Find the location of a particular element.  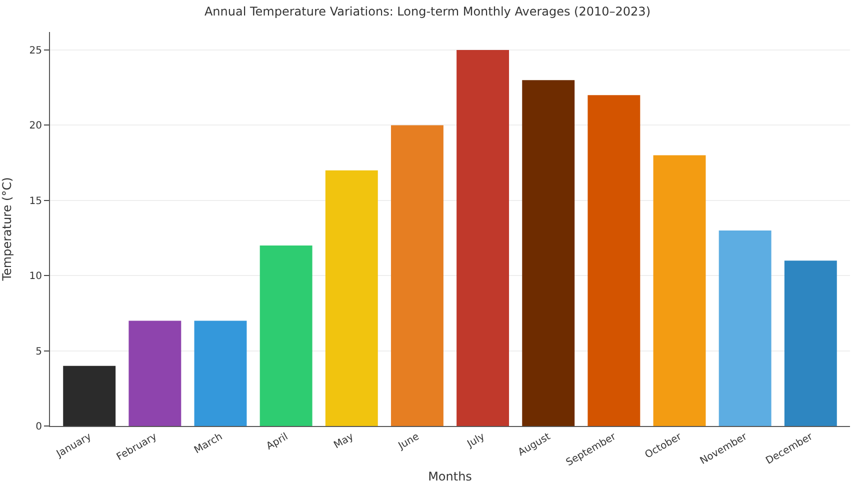

y-tick-label: 10 is located at coordinates (35, 276).